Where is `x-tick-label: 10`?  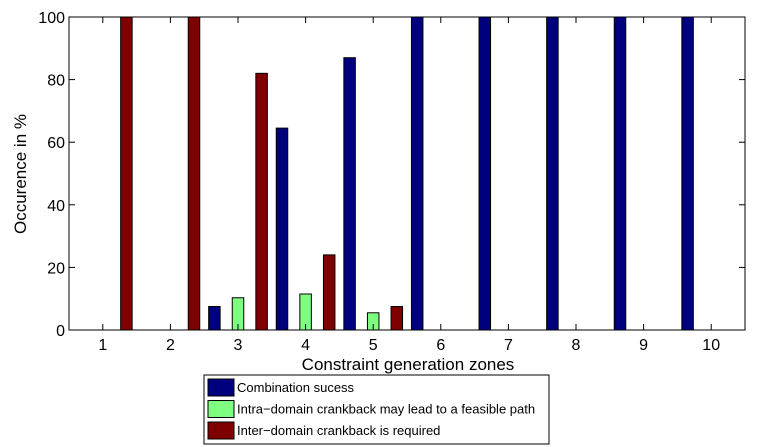 x-tick-label: 10 is located at coordinates (711, 345).